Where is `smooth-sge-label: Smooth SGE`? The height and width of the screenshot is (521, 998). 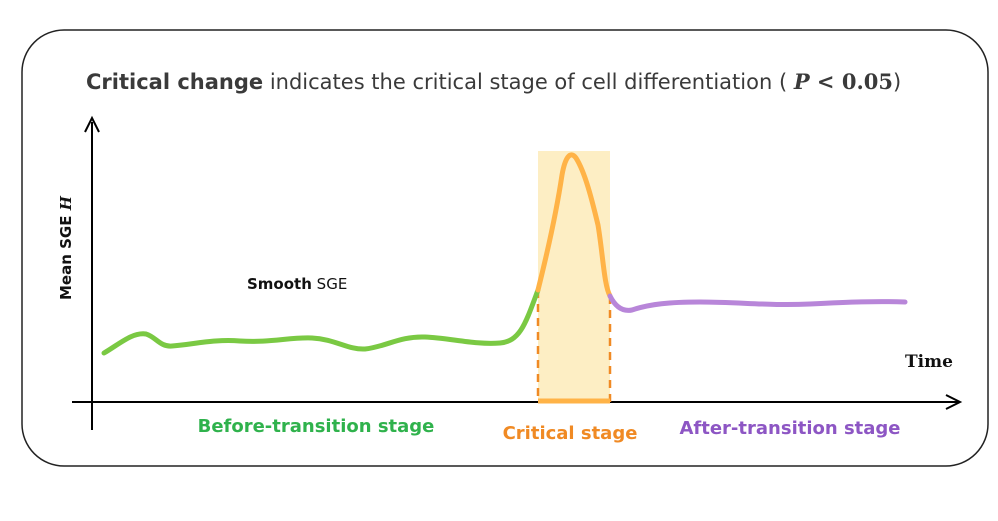 smooth-sge-label: Smooth SGE is located at coordinates (297, 284).